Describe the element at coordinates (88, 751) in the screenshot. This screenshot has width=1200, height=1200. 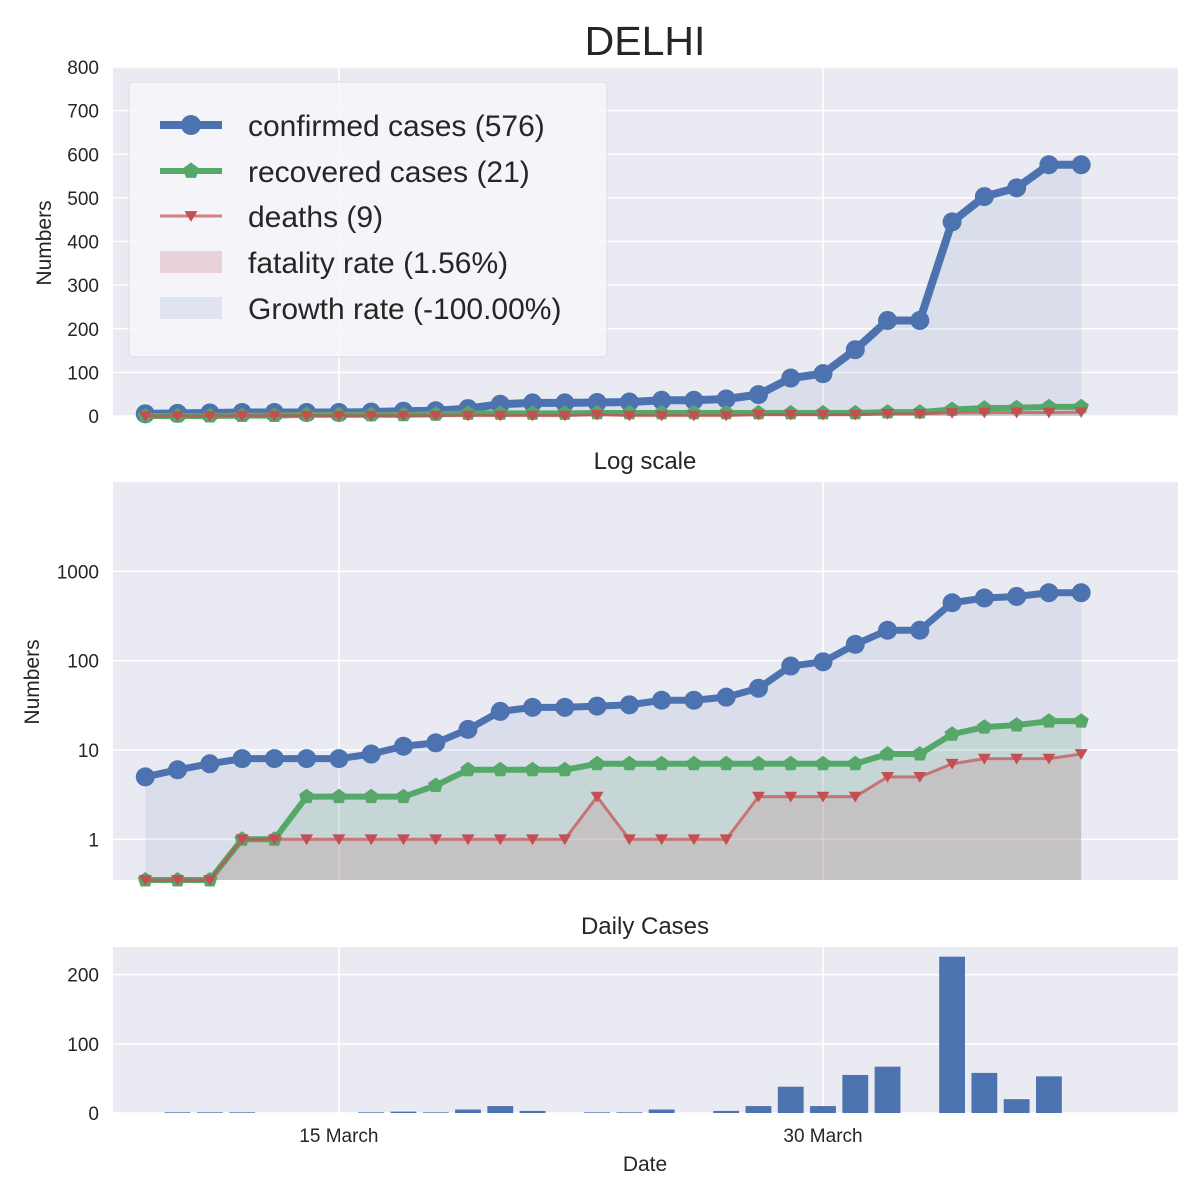
I see `y-tick-label: 10` at that location.